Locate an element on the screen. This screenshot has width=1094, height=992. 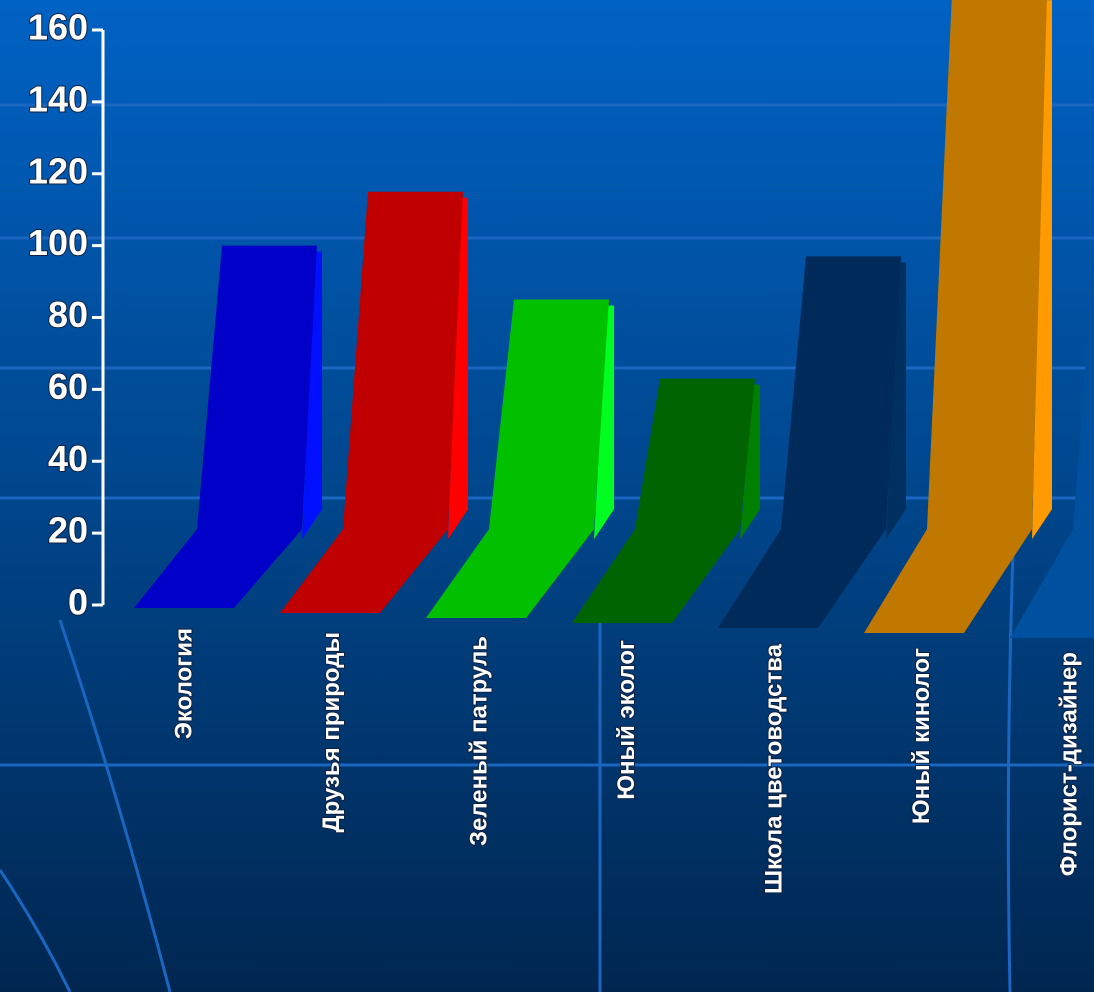
y-tick-label: 0 is located at coordinates (78, 602).